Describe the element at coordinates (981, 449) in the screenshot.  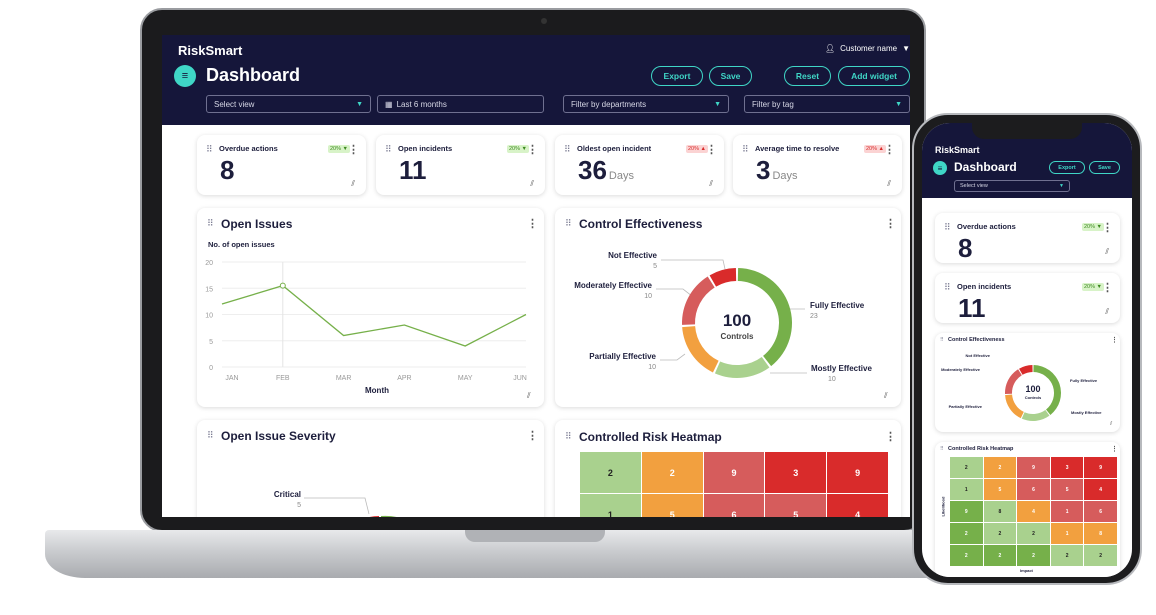
I see `widget-title: Controlled Risk Heatmap` at that location.